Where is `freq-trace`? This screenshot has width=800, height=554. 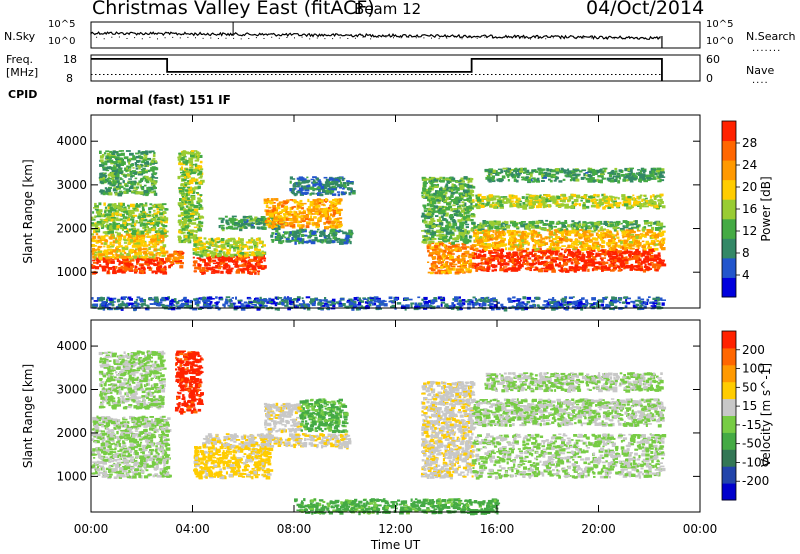 freq-trace is located at coordinates (377, 69).